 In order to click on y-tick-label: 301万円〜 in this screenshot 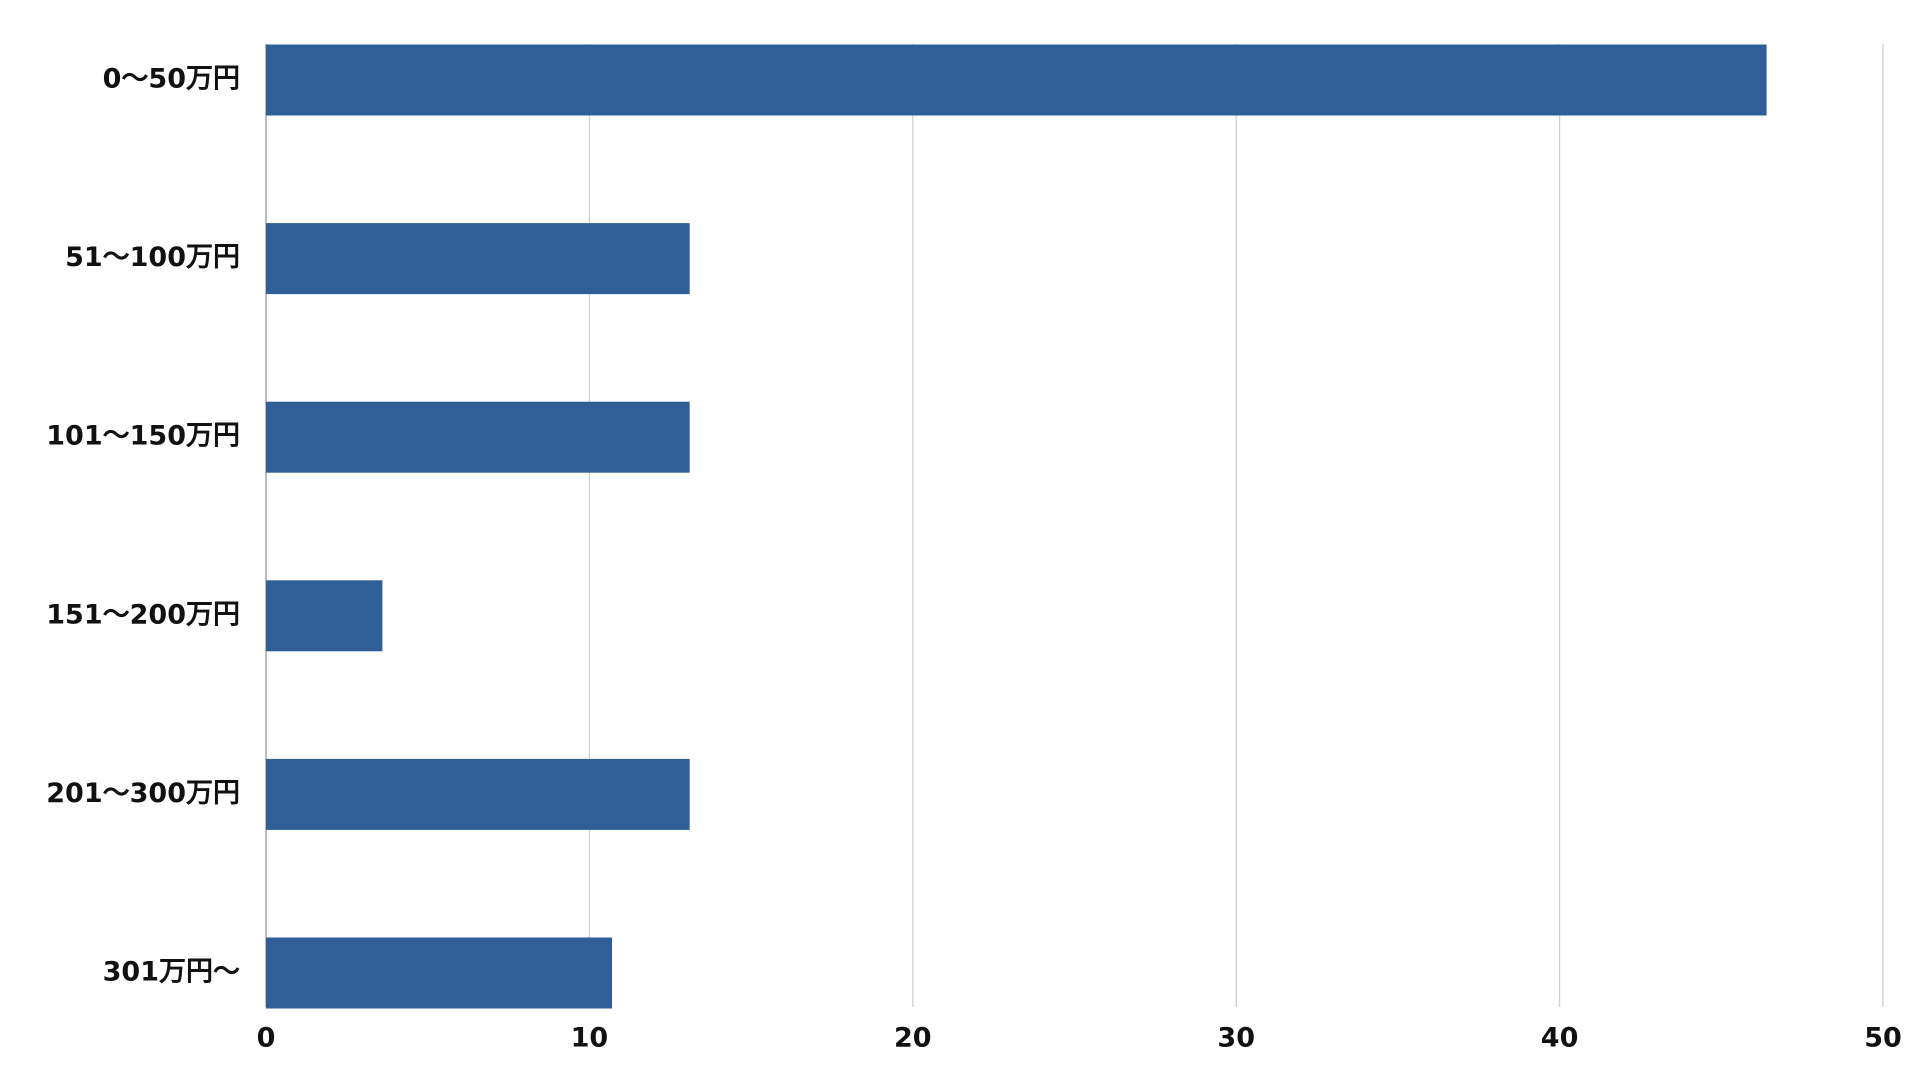, I will do `click(171, 972)`.